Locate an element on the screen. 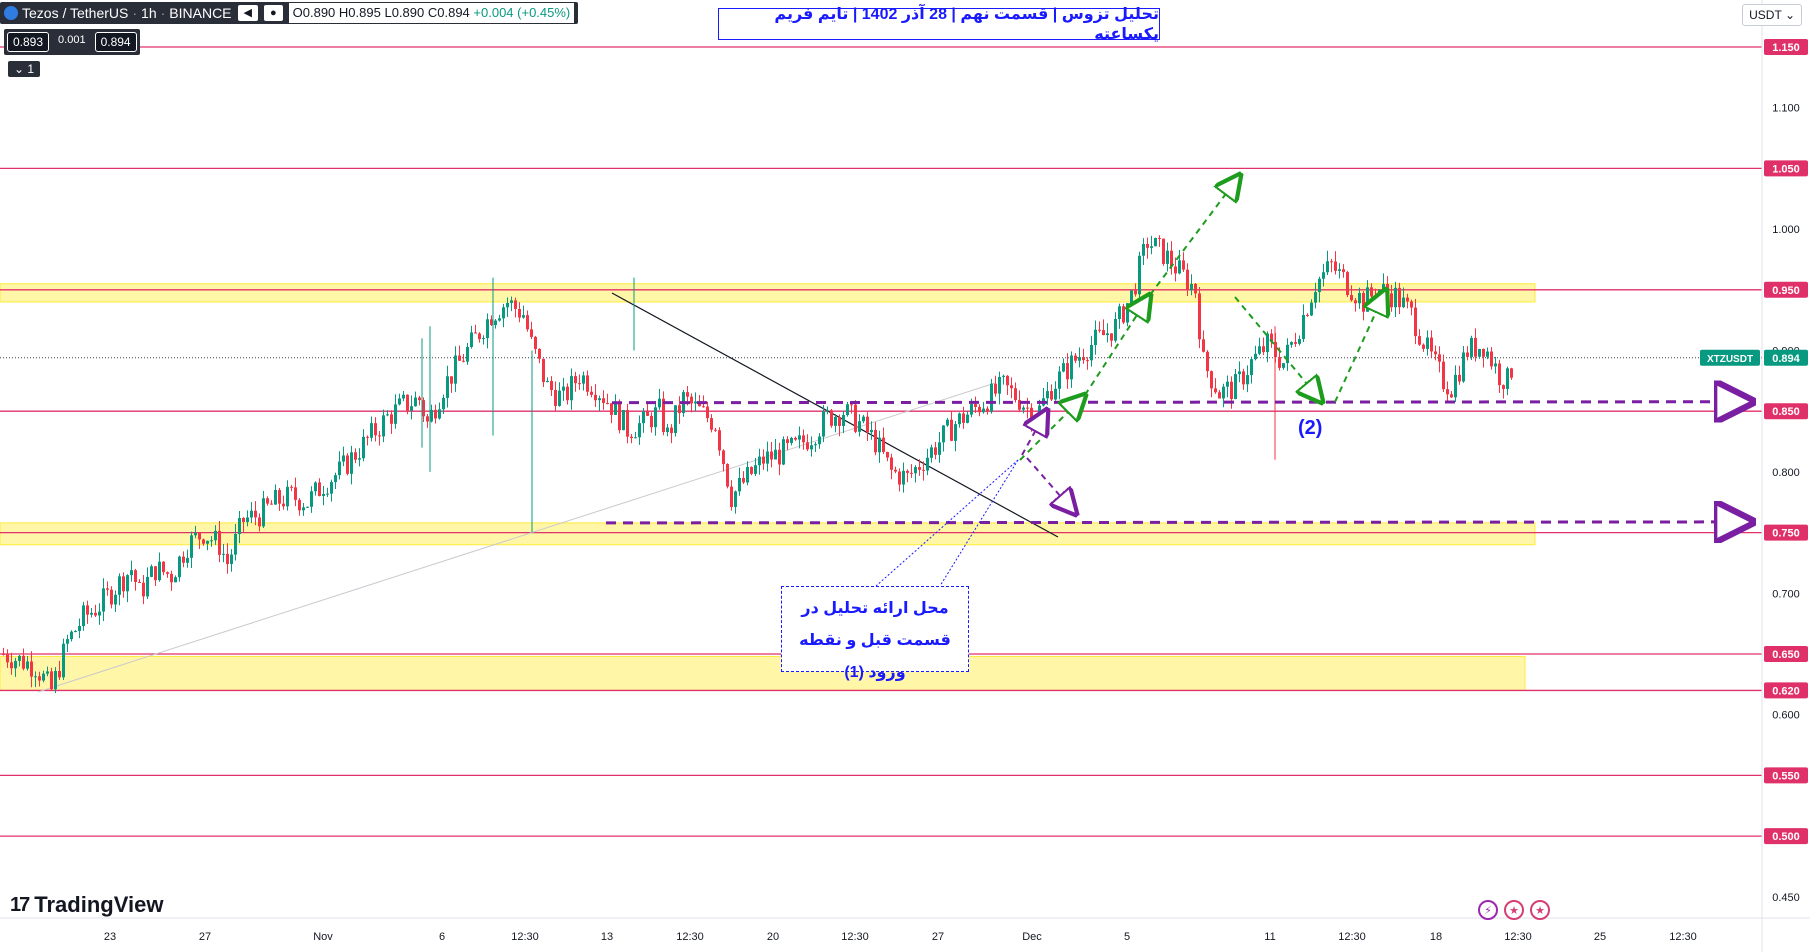  symbol-name: Tezos / TetherUS is located at coordinates (75, 13).